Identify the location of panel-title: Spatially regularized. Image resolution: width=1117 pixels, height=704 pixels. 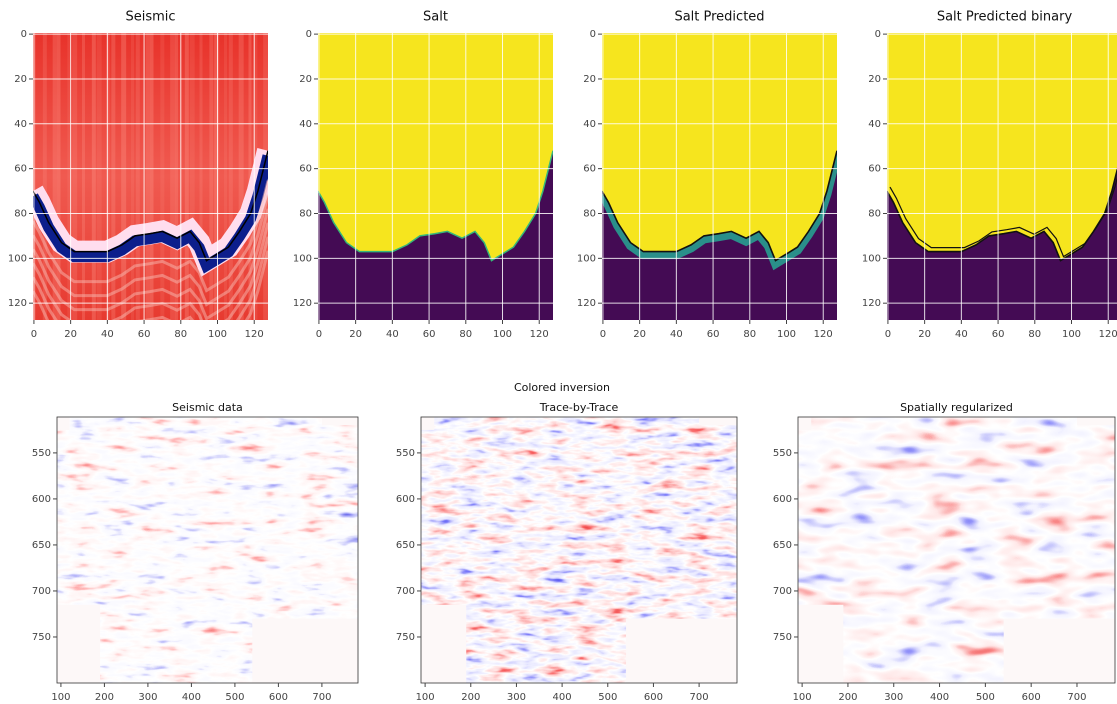
(956, 407).